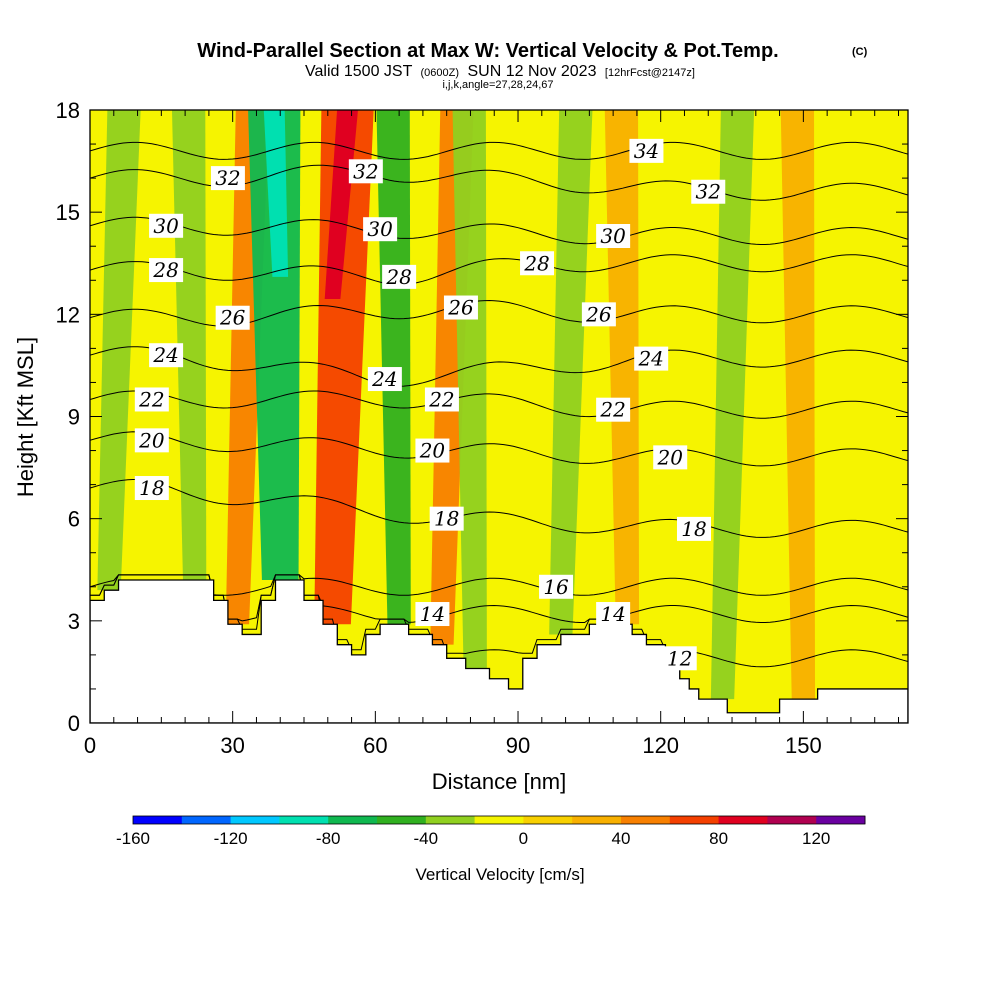 This screenshot has height=1000, width=1000. Describe the element at coordinates (499, 874) in the screenshot. I see `colorbar-title: Vertical Velocity [cm/s]` at that location.